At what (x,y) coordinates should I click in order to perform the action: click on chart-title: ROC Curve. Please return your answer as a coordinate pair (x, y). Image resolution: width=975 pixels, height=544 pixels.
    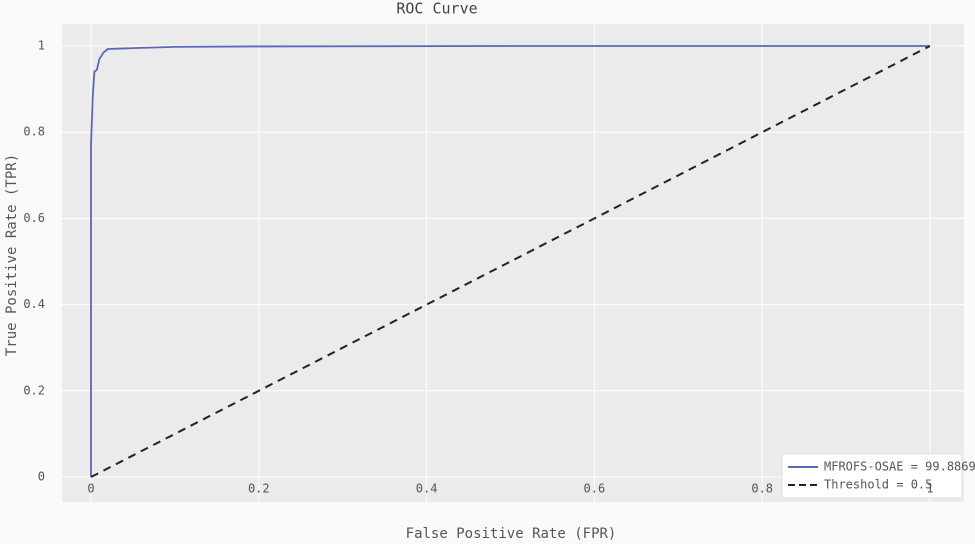
    Looking at the image, I should click on (436, 9).